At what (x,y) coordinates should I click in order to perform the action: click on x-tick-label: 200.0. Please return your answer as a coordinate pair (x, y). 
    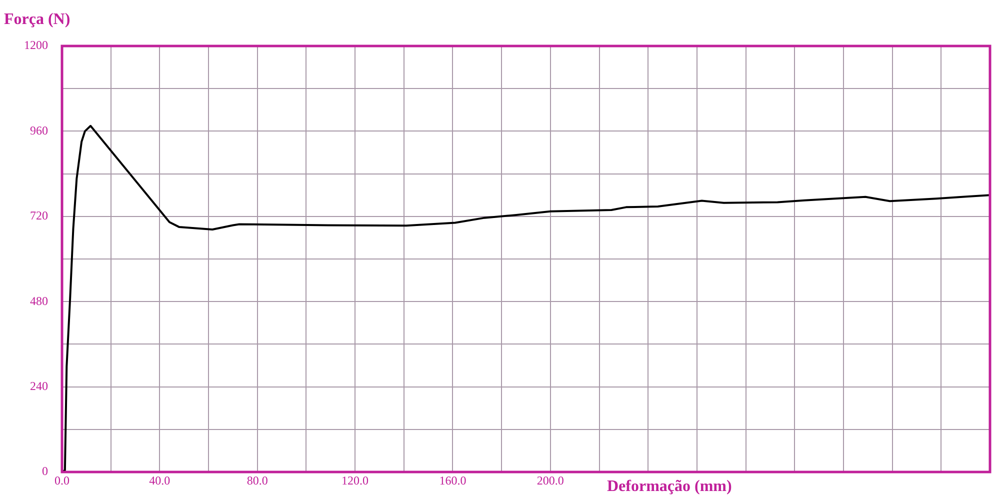
    Looking at the image, I should click on (550, 480).